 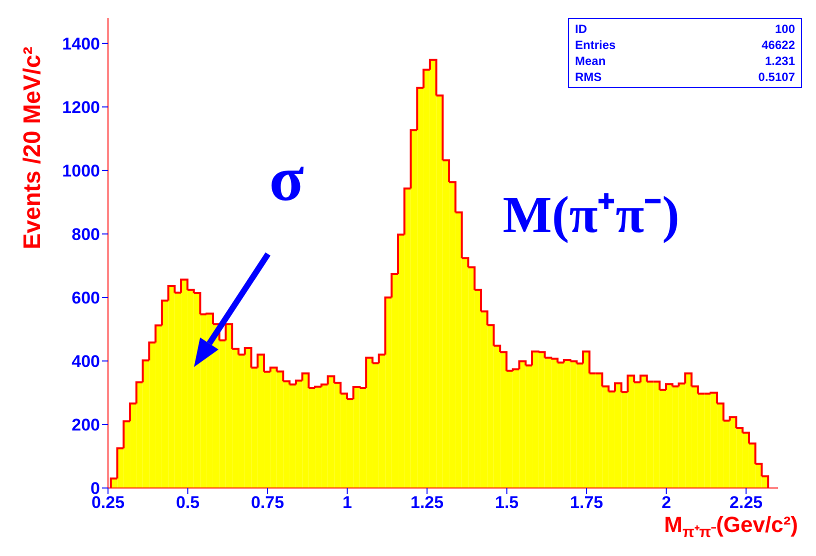 What do you see at coordinates (667, 502) in the screenshot?
I see `x-tick-label: 2` at bounding box center [667, 502].